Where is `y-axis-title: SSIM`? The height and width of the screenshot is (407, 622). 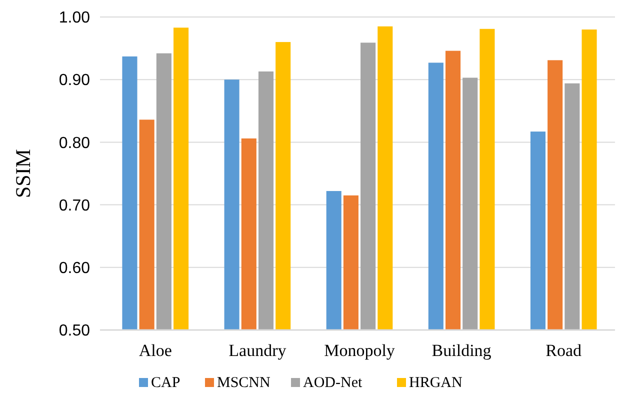
y-axis-title: SSIM is located at coordinates (23, 173).